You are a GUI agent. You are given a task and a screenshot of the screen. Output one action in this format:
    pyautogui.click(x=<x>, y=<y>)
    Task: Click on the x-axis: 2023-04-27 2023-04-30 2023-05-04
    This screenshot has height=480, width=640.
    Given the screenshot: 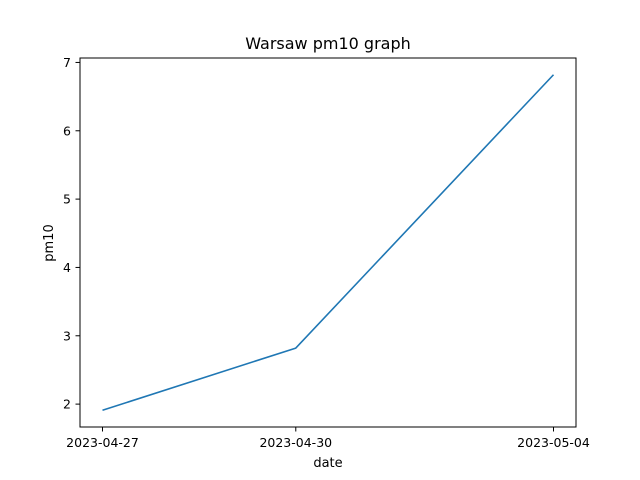 What is the action you would take?
    pyautogui.click(x=328, y=438)
    